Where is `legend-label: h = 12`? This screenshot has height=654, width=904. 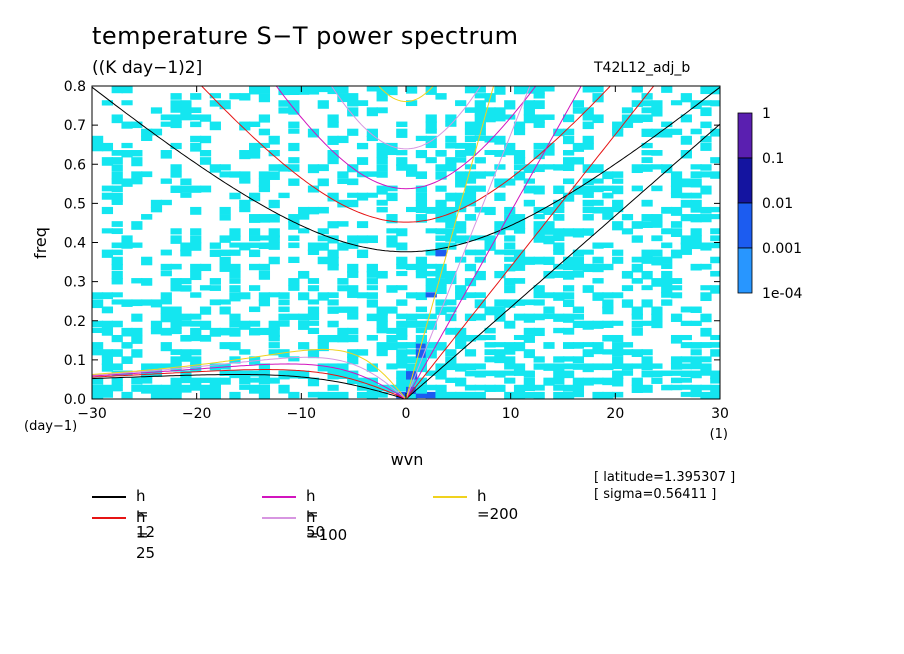 legend-label: h = 12 is located at coordinates (146, 514).